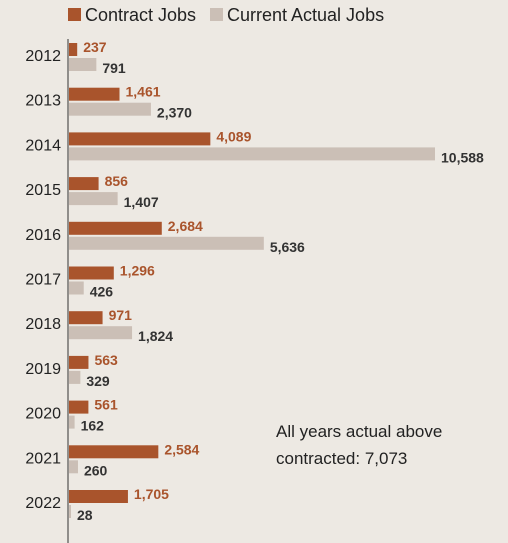  What do you see at coordinates (93, 426) in the screenshot?
I see `data-label-actual-2020: 162` at bounding box center [93, 426].